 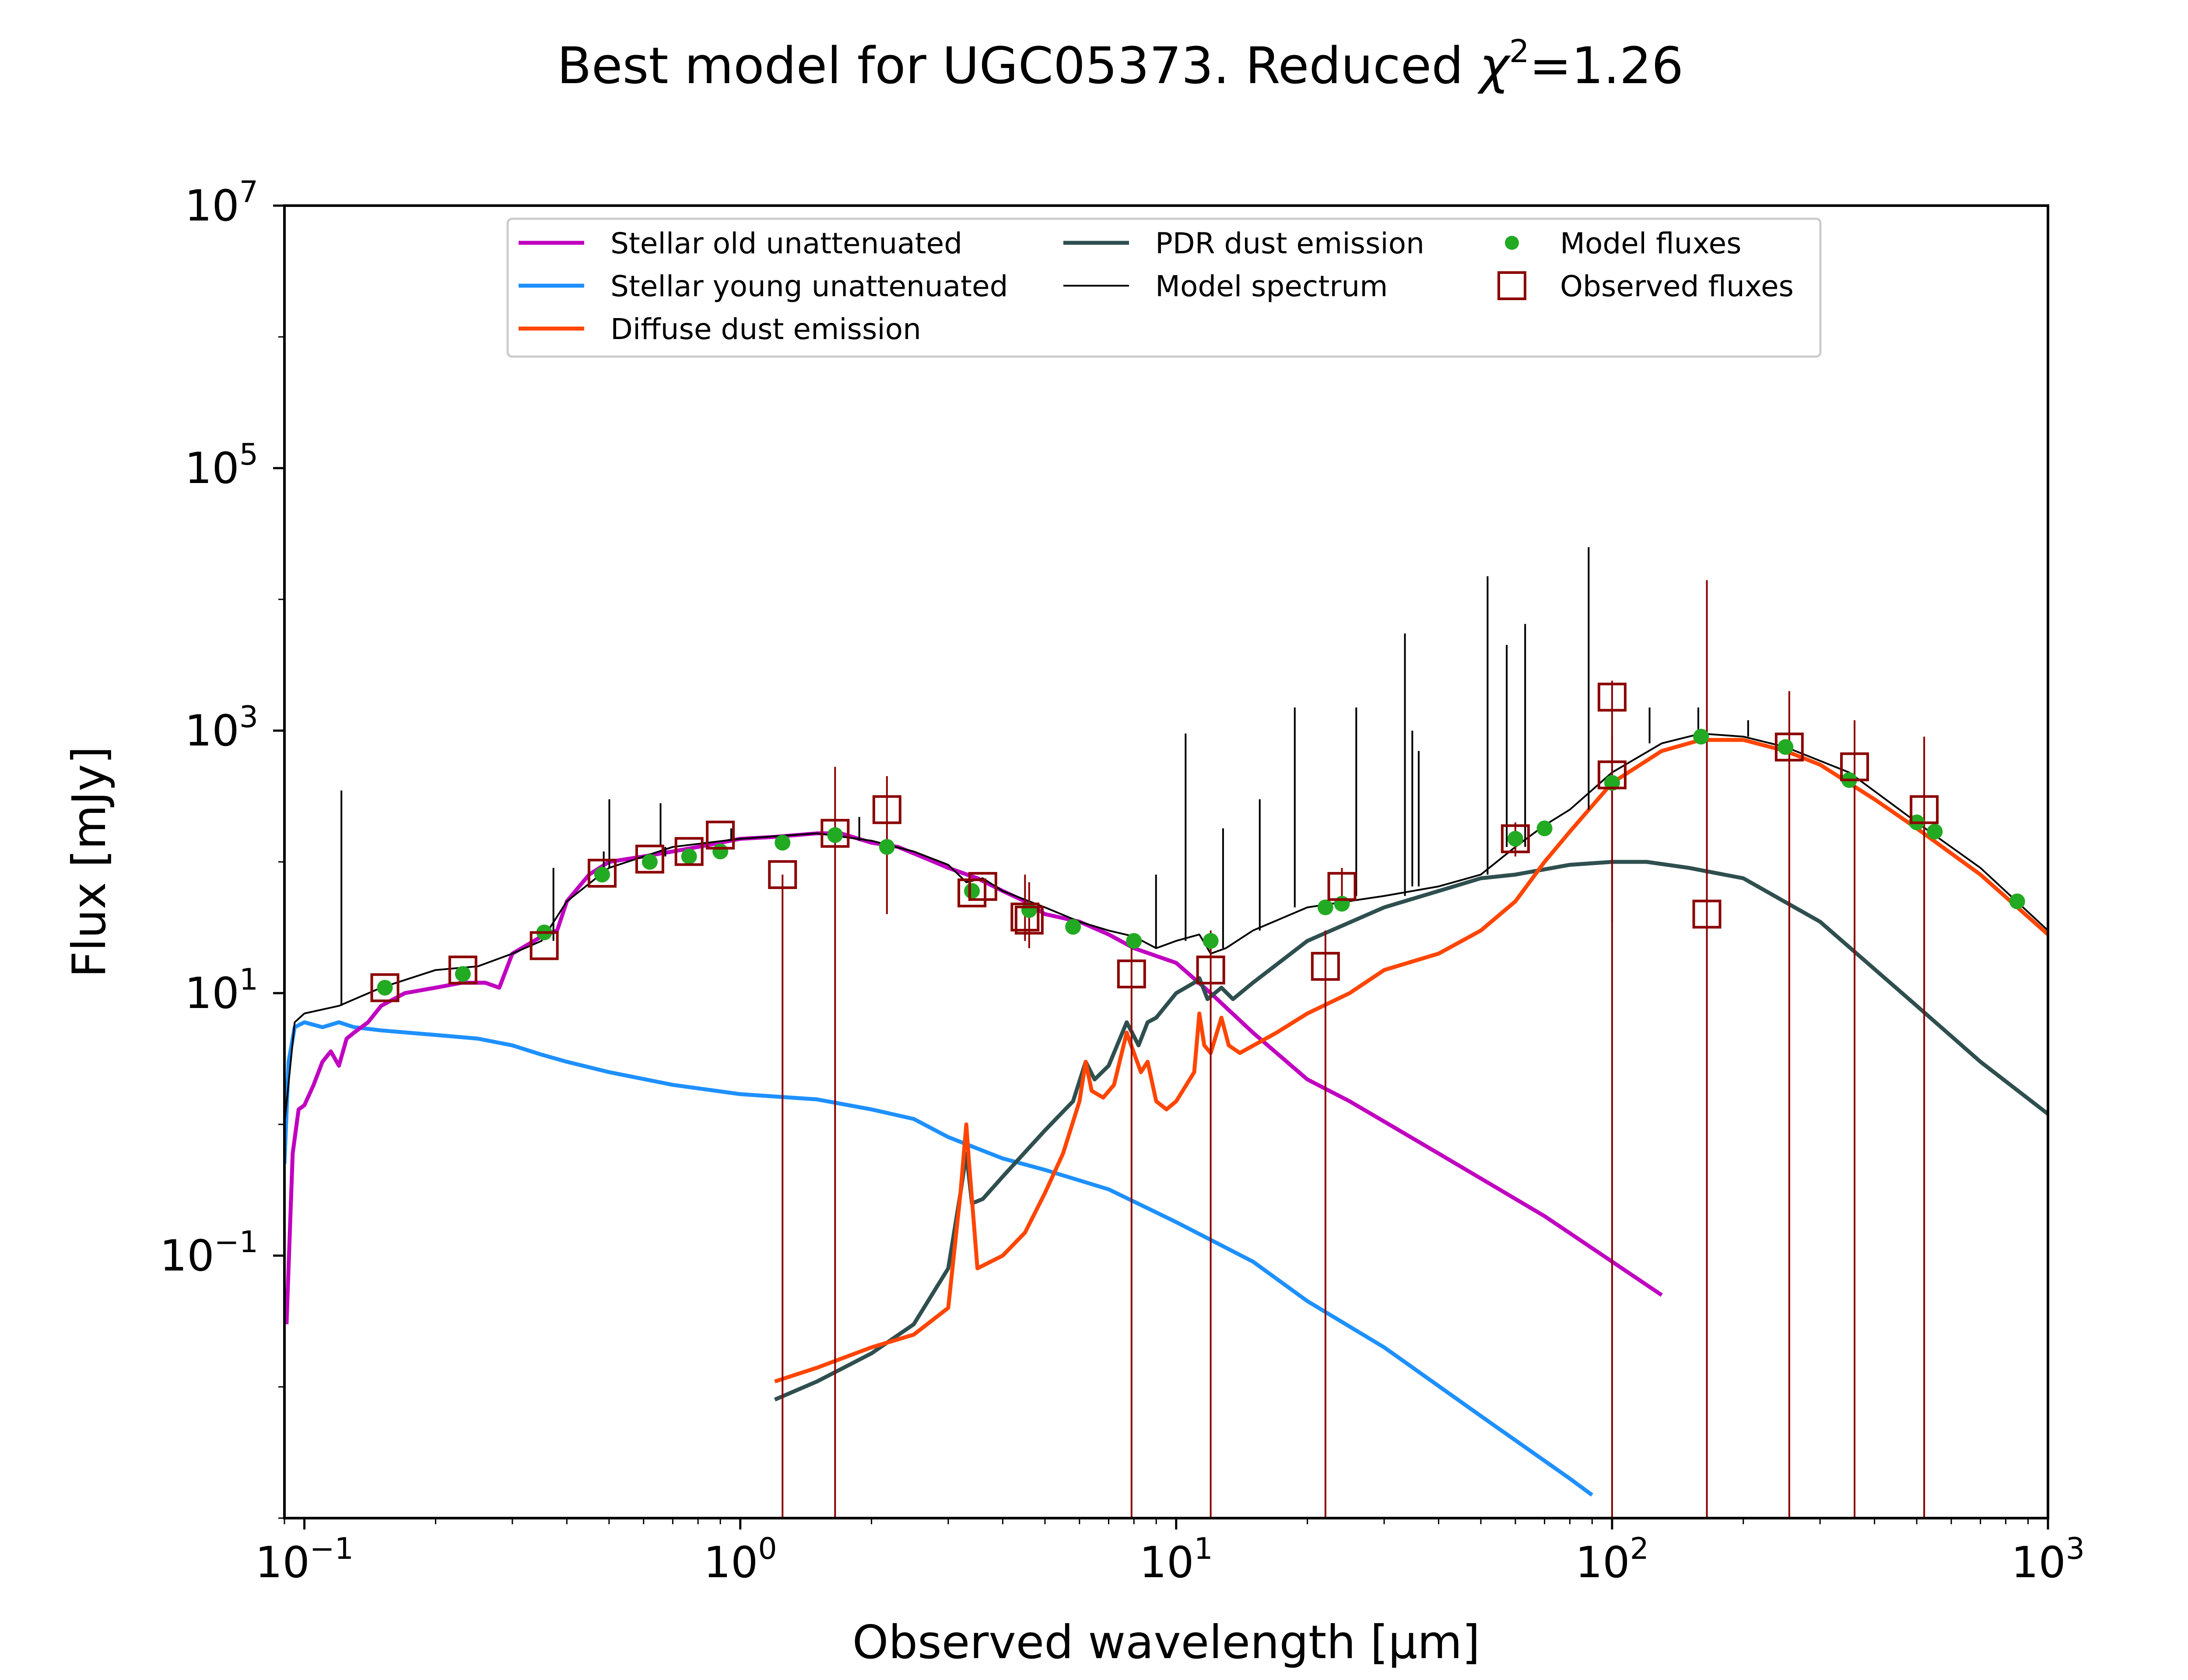 What do you see at coordinates (786, 243) in the screenshot?
I see `legend-label: Stellar old unattenuated` at bounding box center [786, 243].